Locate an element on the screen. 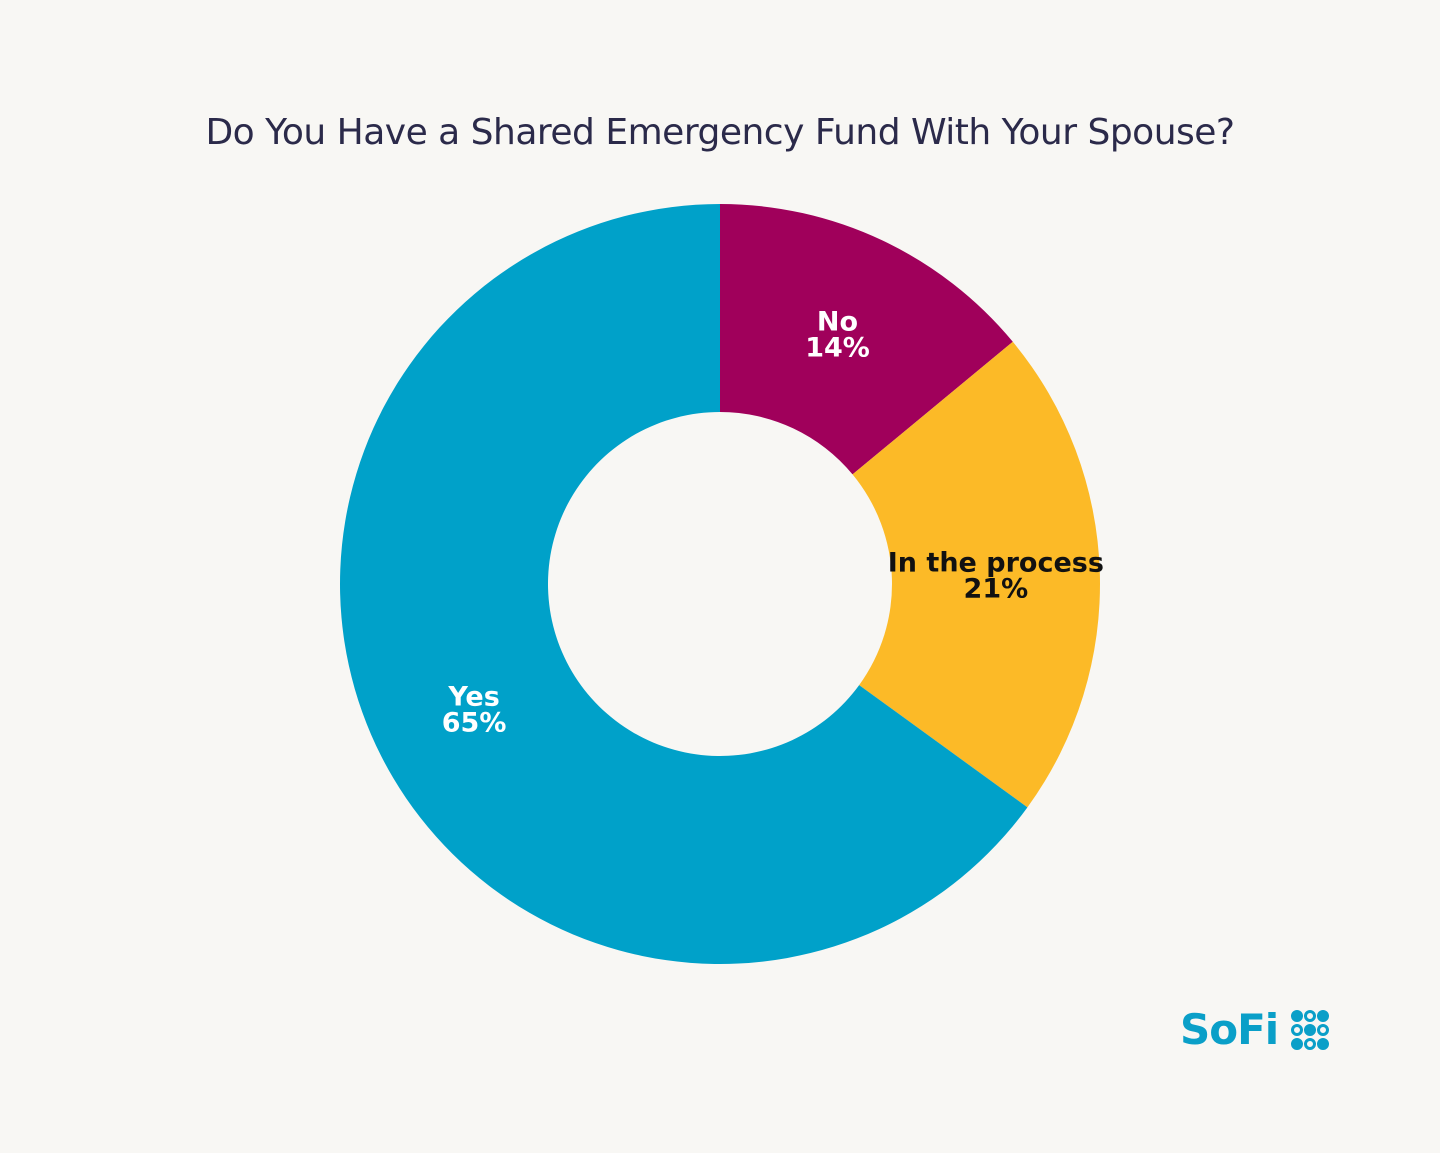 The image size is (1440, 1153). slice-label-2: Yes is located at coordinates (473, 696).